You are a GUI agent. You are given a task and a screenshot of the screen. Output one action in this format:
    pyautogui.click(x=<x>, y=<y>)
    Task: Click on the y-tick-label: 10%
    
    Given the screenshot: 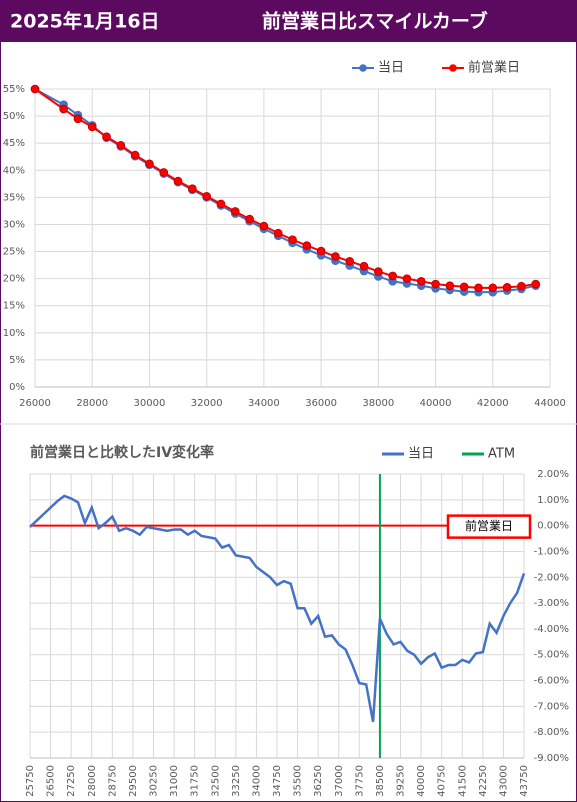 What is the action you would take?
    pyautogui.click(x=14, y=333)
    